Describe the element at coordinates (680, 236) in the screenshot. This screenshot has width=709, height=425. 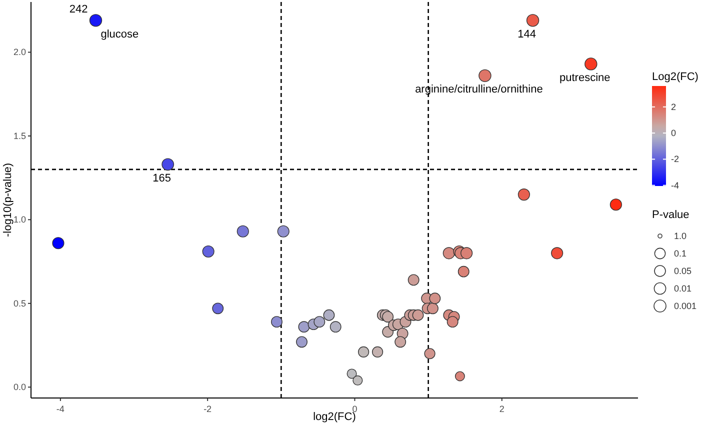
I see `legend-label: 1.0` at that location.